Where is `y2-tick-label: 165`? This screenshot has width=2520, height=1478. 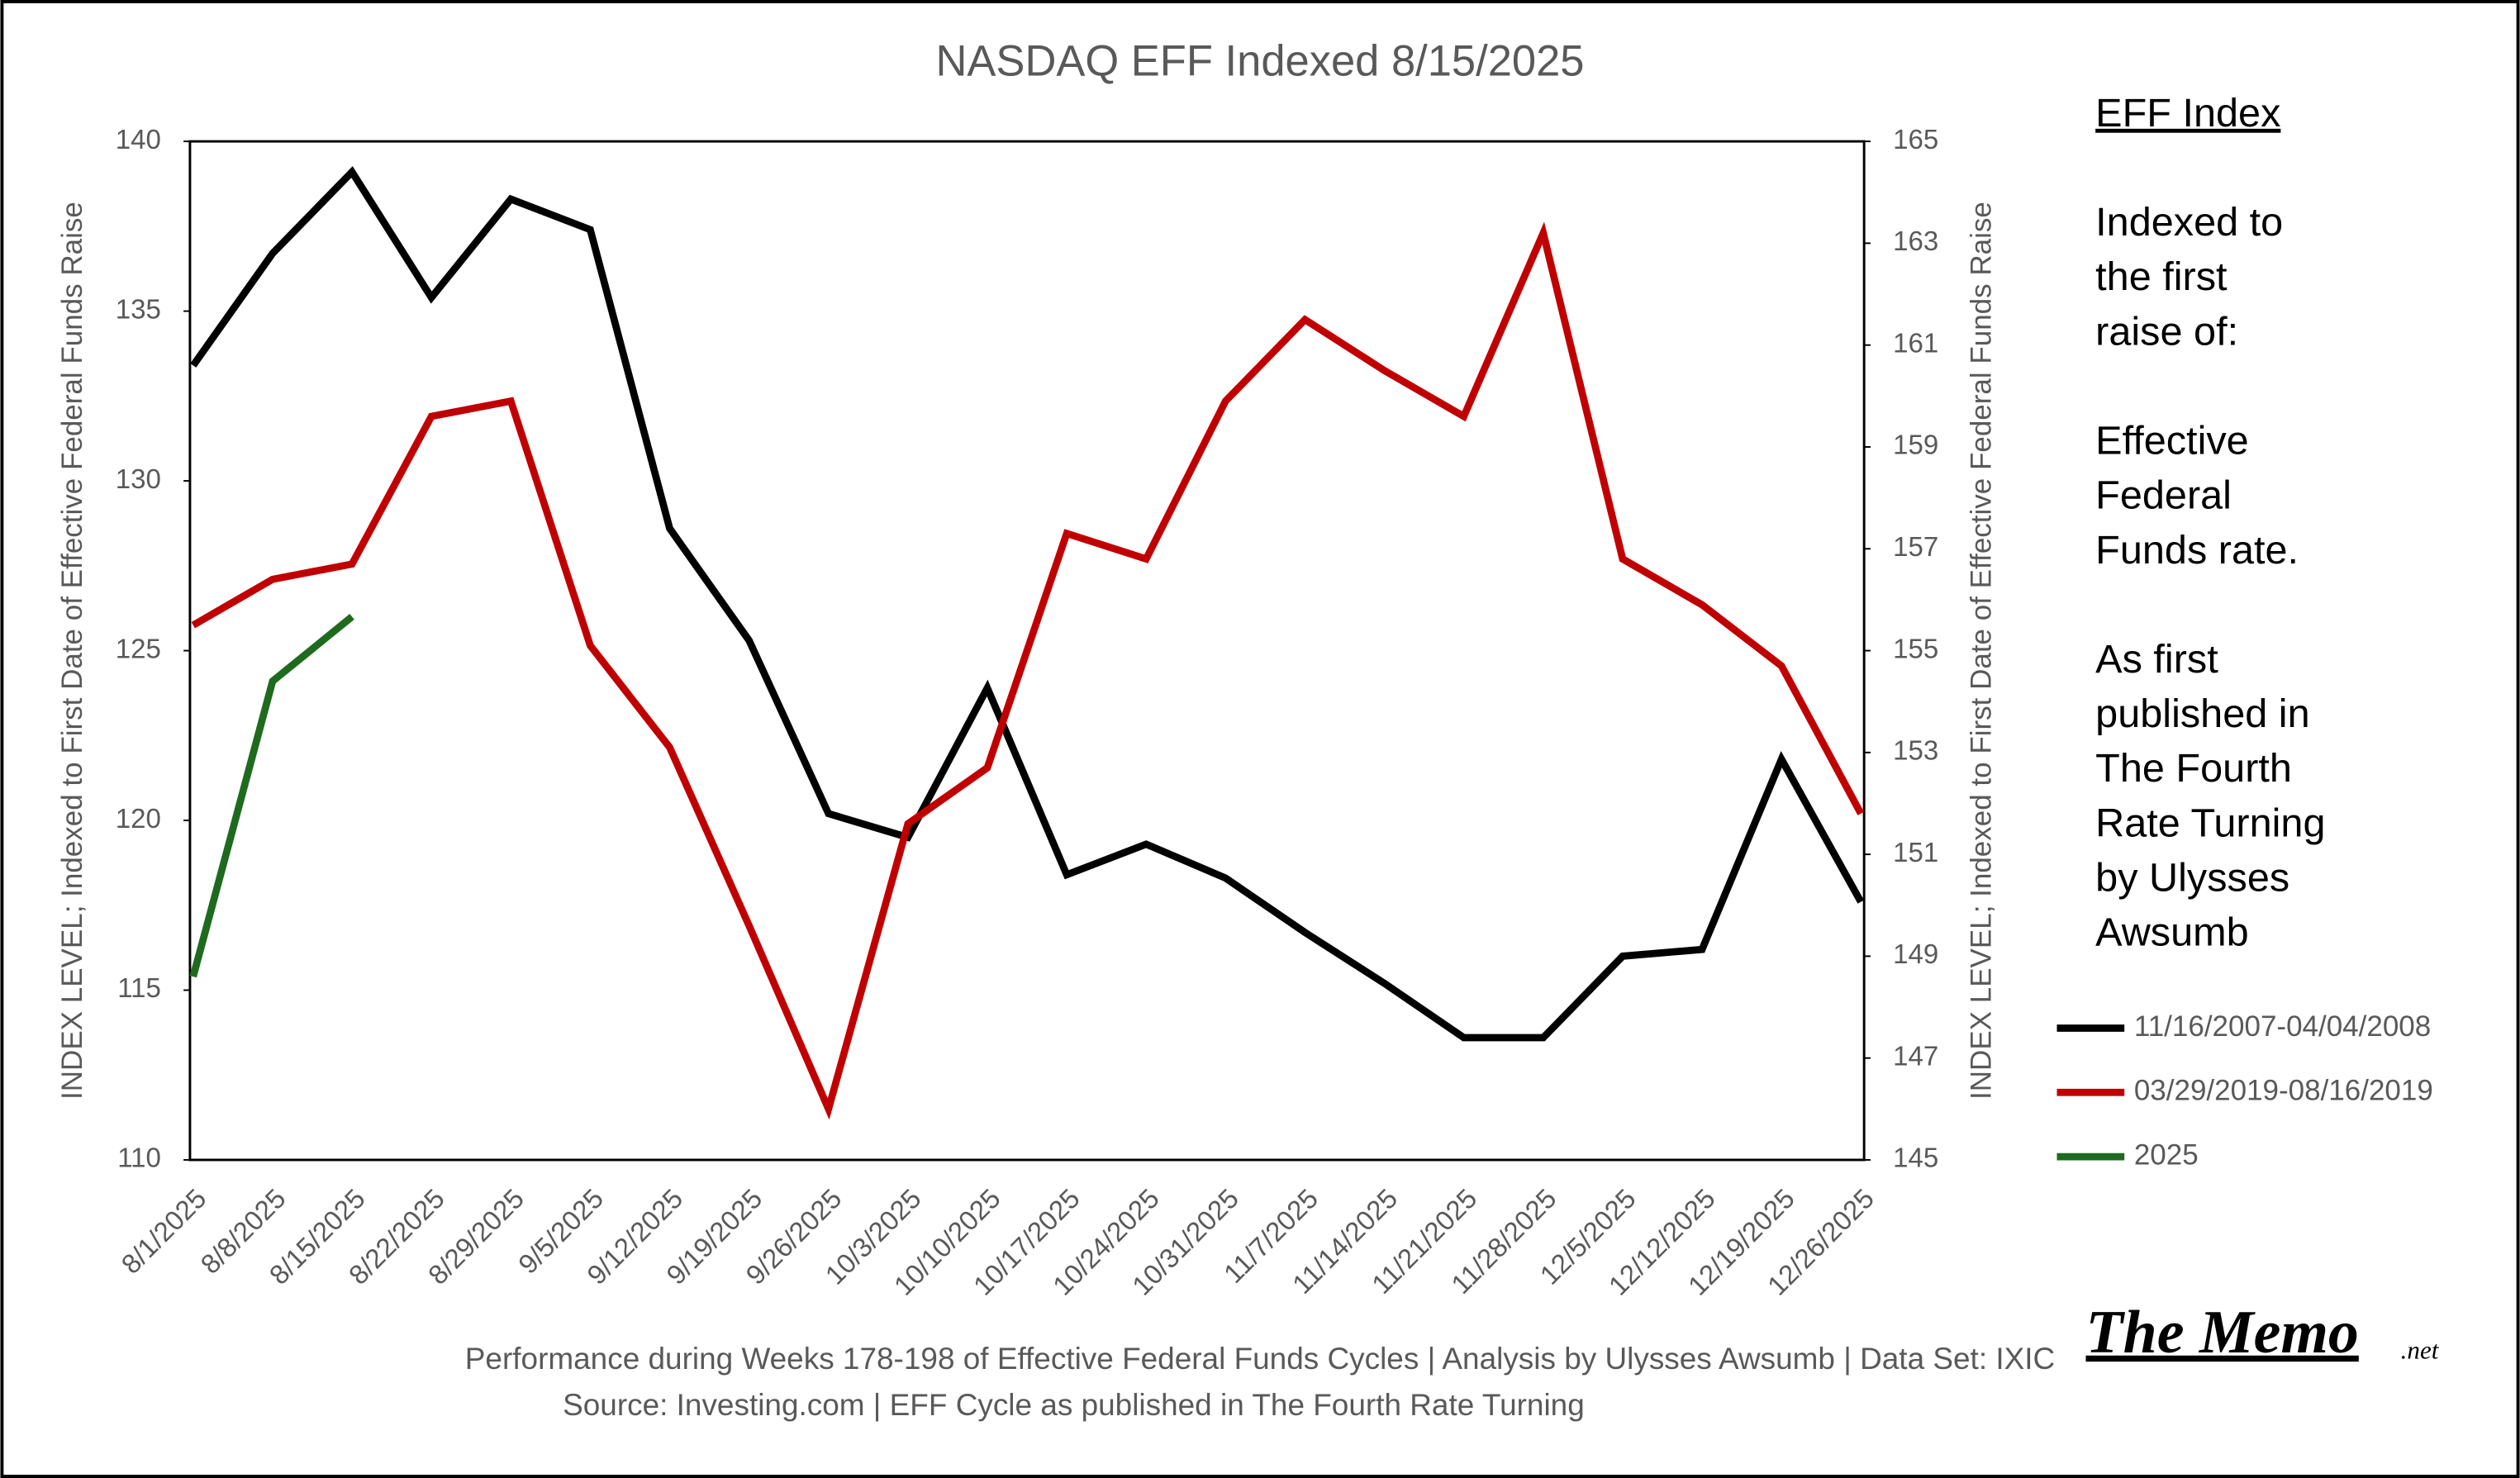
y2-tick-label: 165 is located at coordinates (1915, 140).